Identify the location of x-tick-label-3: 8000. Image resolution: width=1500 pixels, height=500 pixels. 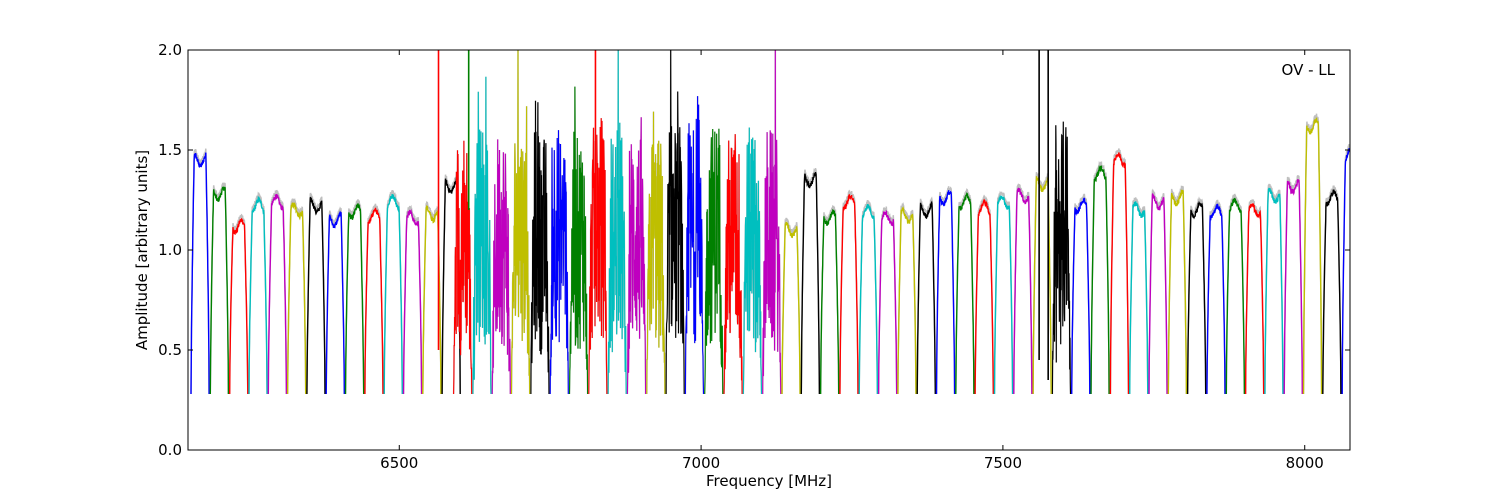
(1305, 463).